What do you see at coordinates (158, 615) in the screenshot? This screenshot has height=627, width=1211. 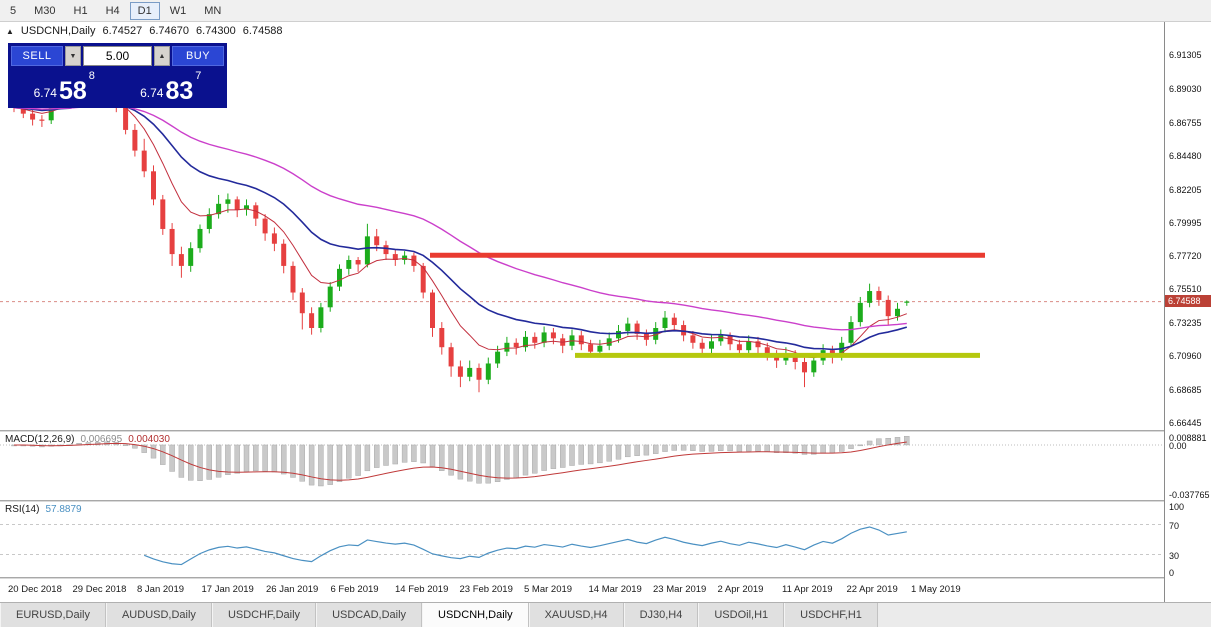 I see `chart-tab-AUDUSD-Daily: AUDUSD,Daily` at bounding box center [158, 615].